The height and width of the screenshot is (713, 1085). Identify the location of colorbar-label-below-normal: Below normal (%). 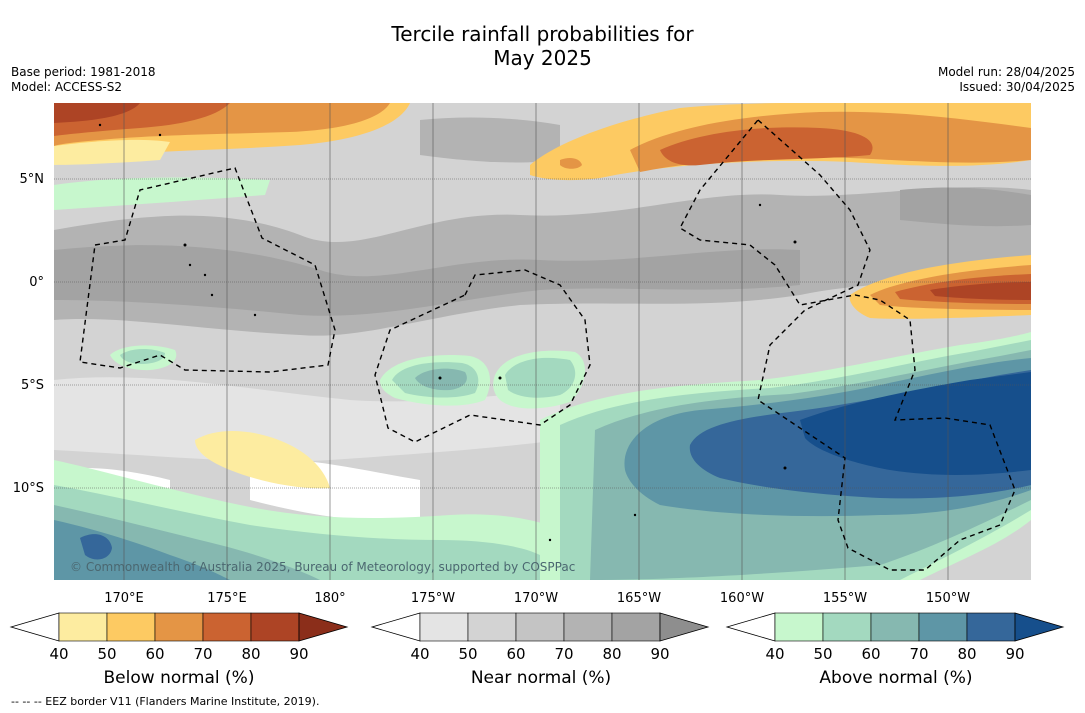
(179, 678).